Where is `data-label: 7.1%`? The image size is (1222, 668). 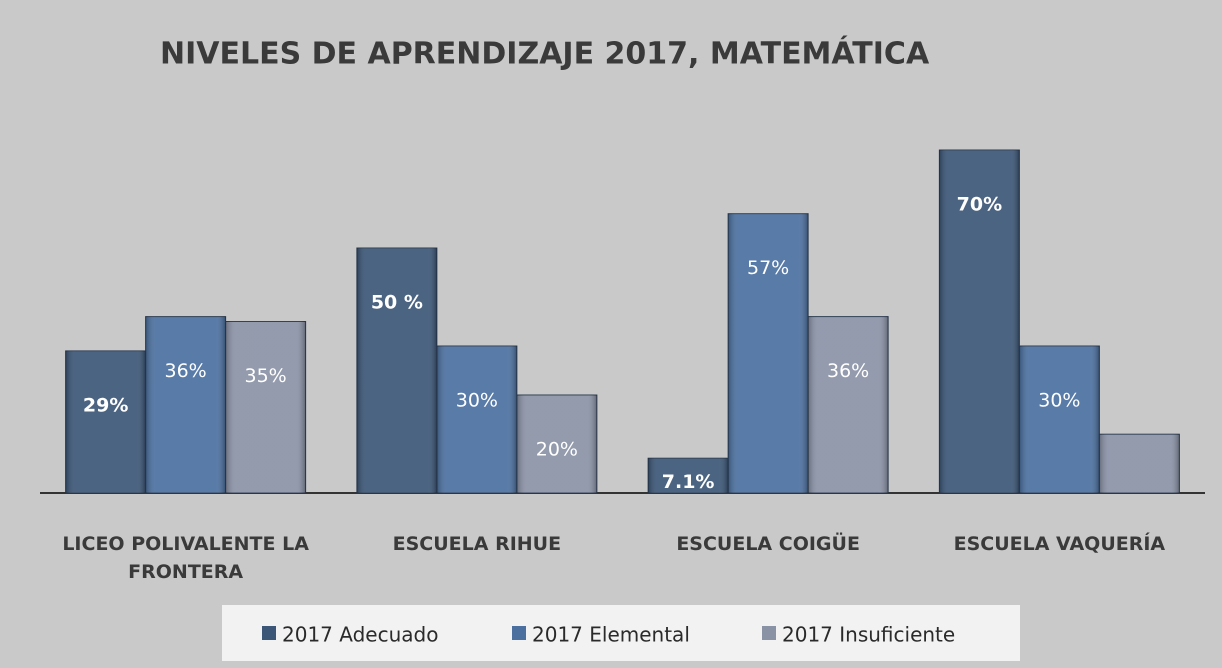
data-label: 7.1% is located at coordinates (688, 482).